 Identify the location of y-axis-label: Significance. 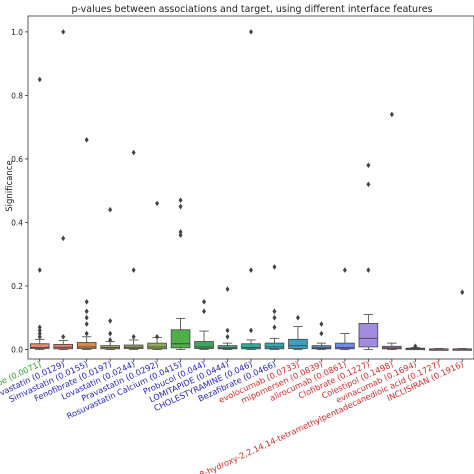
(10, 185).